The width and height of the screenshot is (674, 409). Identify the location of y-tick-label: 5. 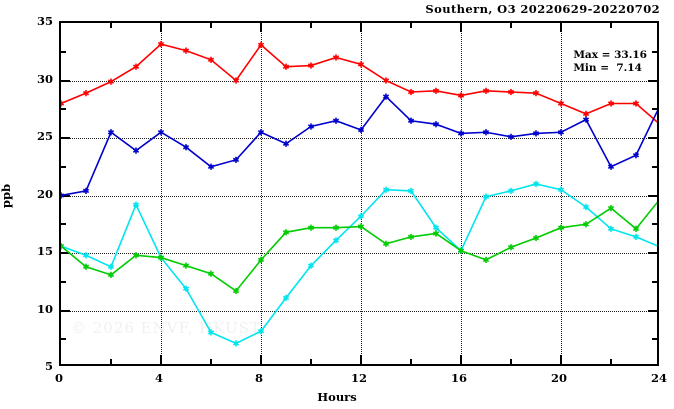
(48, 366).